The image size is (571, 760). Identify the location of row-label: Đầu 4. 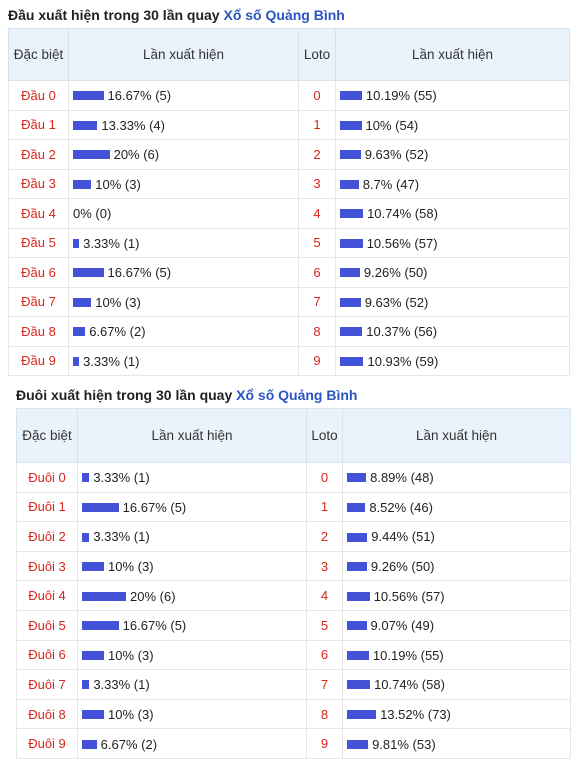
(38, 213).